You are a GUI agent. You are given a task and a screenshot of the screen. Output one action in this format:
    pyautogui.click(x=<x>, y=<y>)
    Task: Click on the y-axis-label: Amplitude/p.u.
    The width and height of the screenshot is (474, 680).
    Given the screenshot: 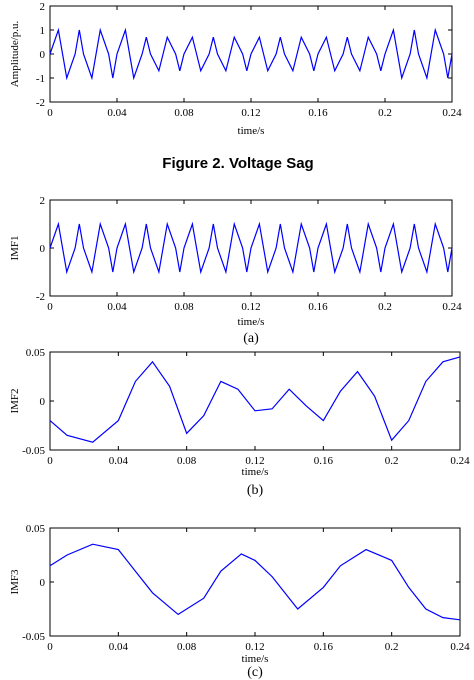 What is the action you would take?
    pyautogui.click(x=15, y=53)
    